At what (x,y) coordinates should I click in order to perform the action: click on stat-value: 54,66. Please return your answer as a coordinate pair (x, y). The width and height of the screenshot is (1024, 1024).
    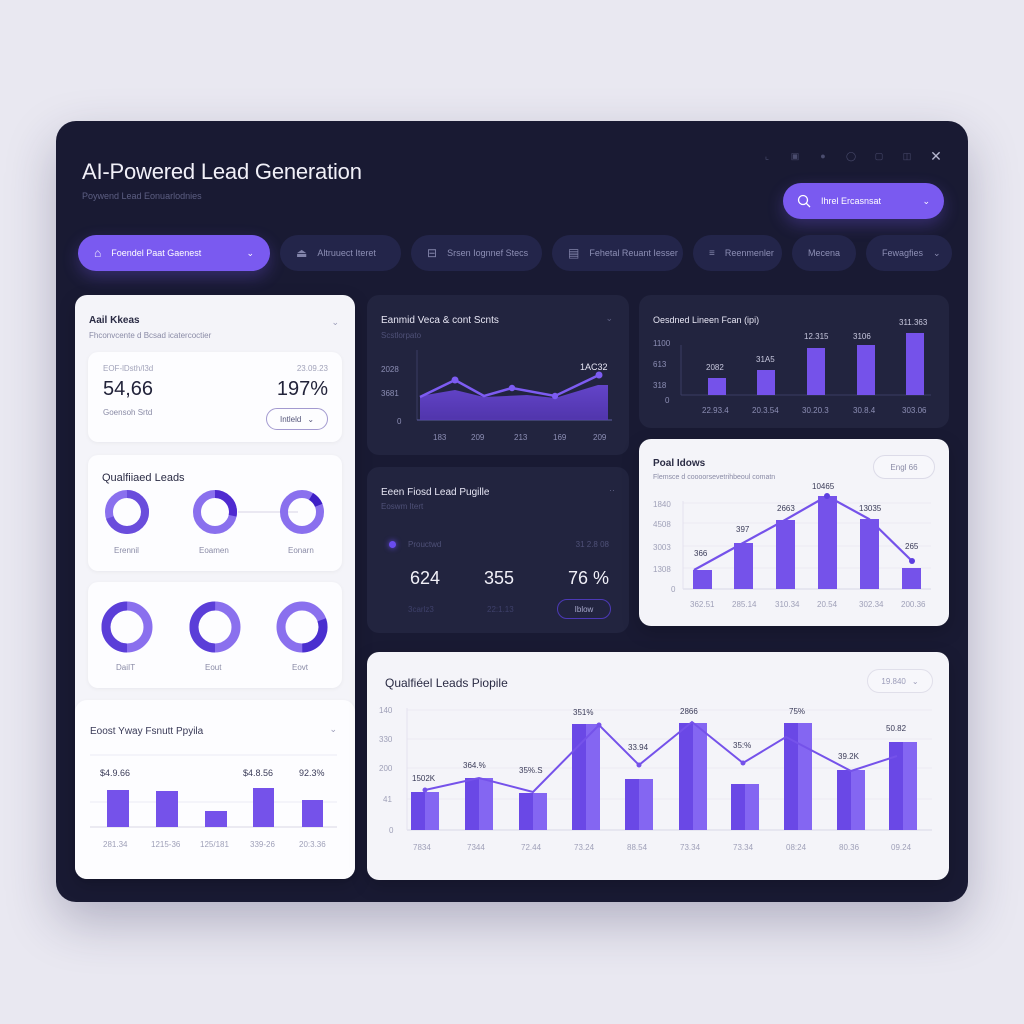
    Looking at the image, I should click on (128, 389).